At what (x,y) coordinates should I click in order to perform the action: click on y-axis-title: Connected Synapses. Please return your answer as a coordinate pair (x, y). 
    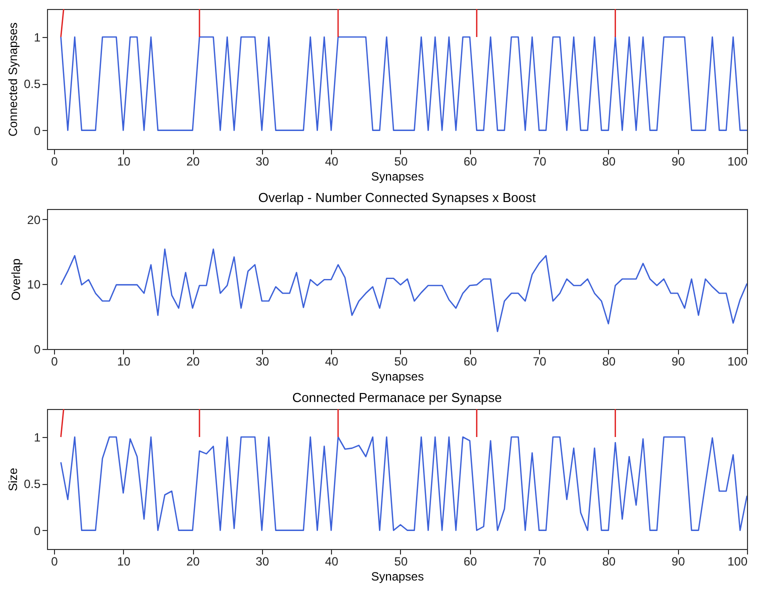
    Looking at the image, I should click on (13, 79).